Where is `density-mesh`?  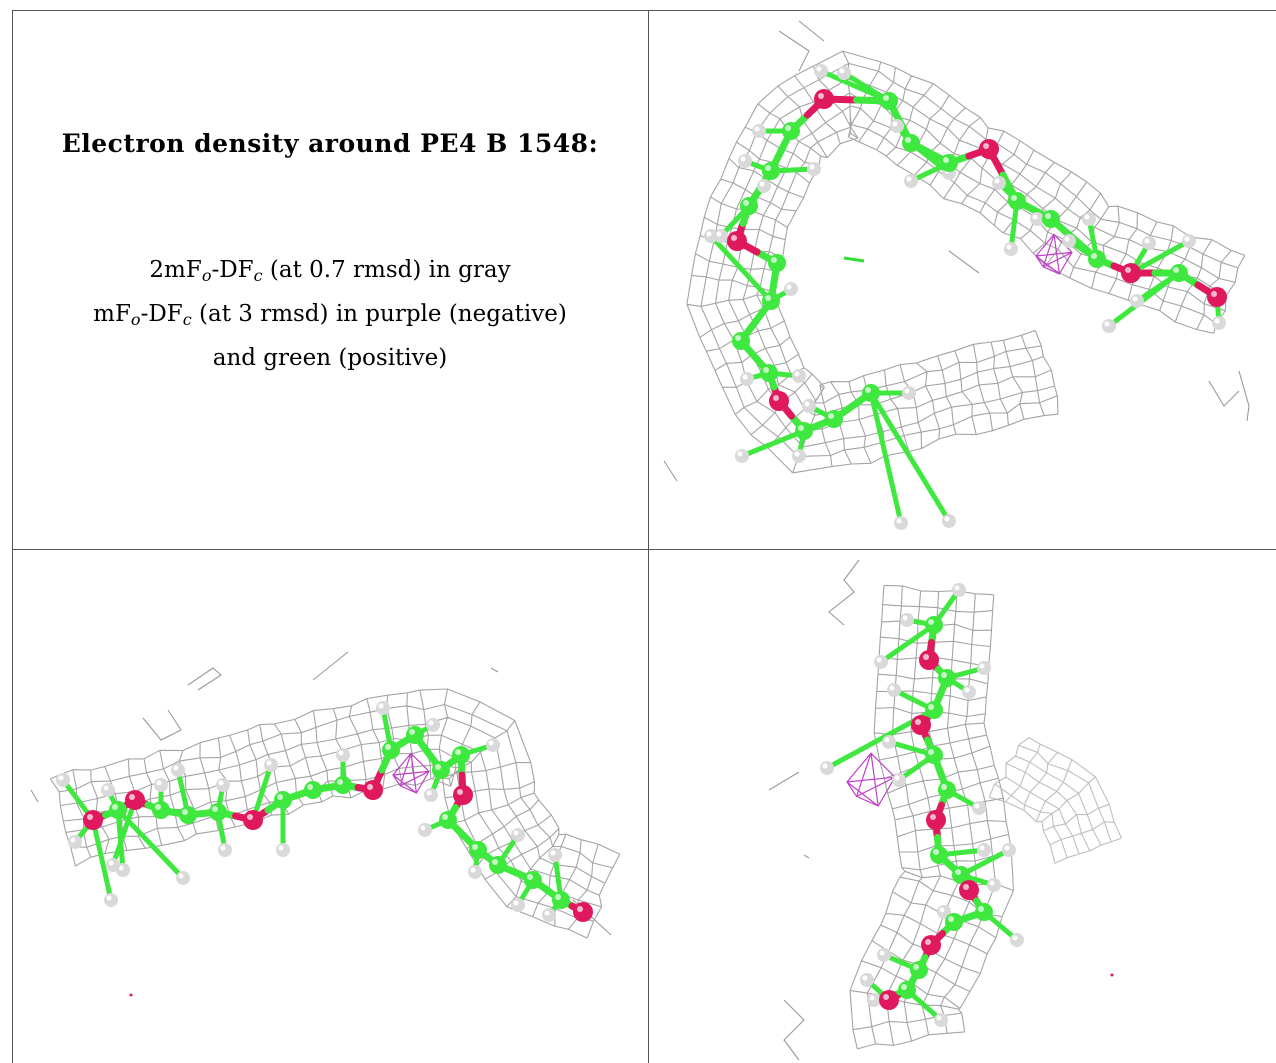 density-mesh is located at coordinates (335, 813).